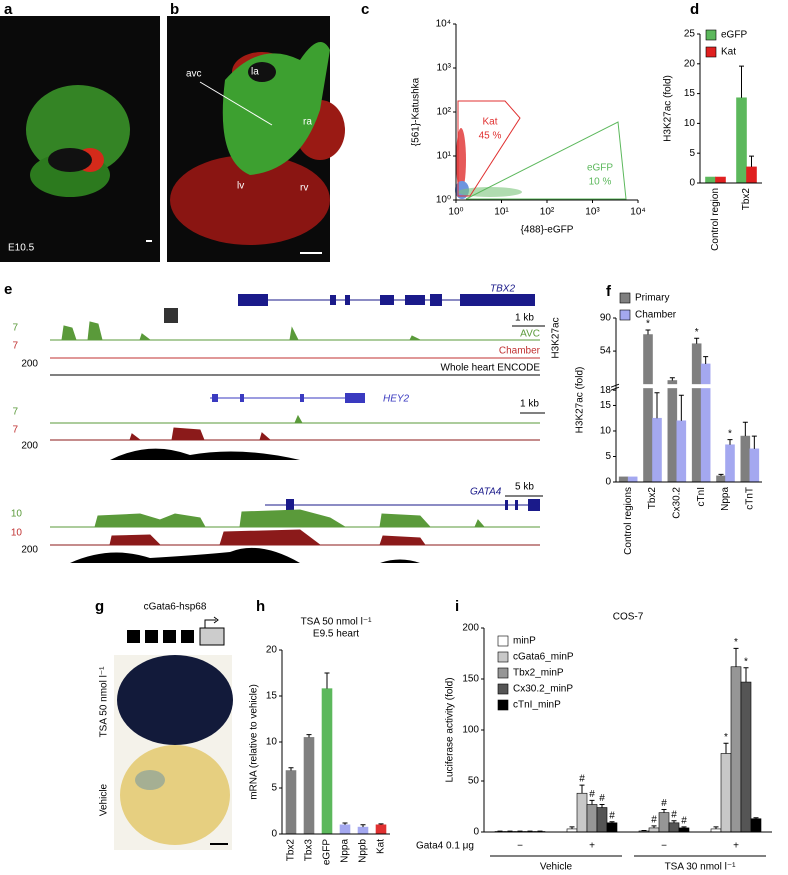 The height and width of the screenshot is (875, 788). I want to click on anatomy-label: rv, so click(304, 188).